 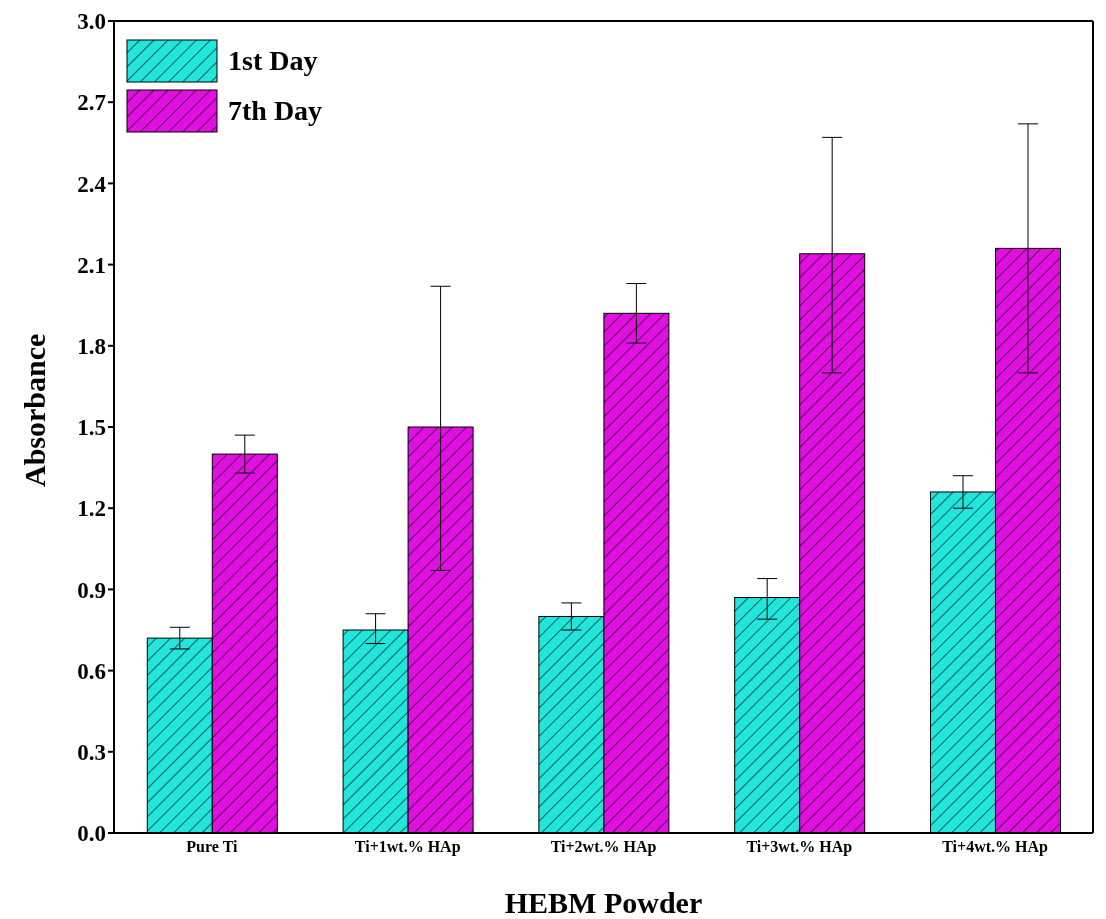 What do you see at coordinates (91, 428) in the screenshot?
I see `y-tick-label: 1.5` at bounding box center [91, 428].